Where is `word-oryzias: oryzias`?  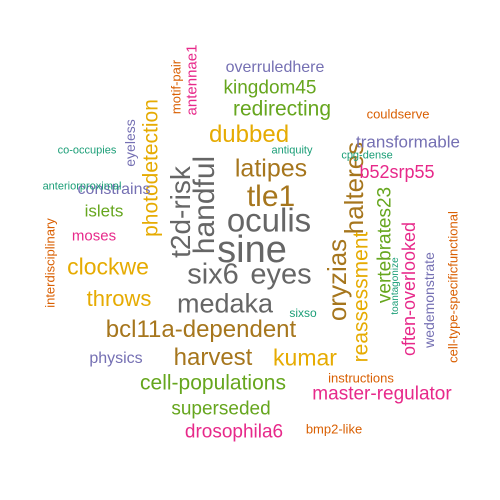
word-oryzias: oryzias is located at coordinates (337, 280).